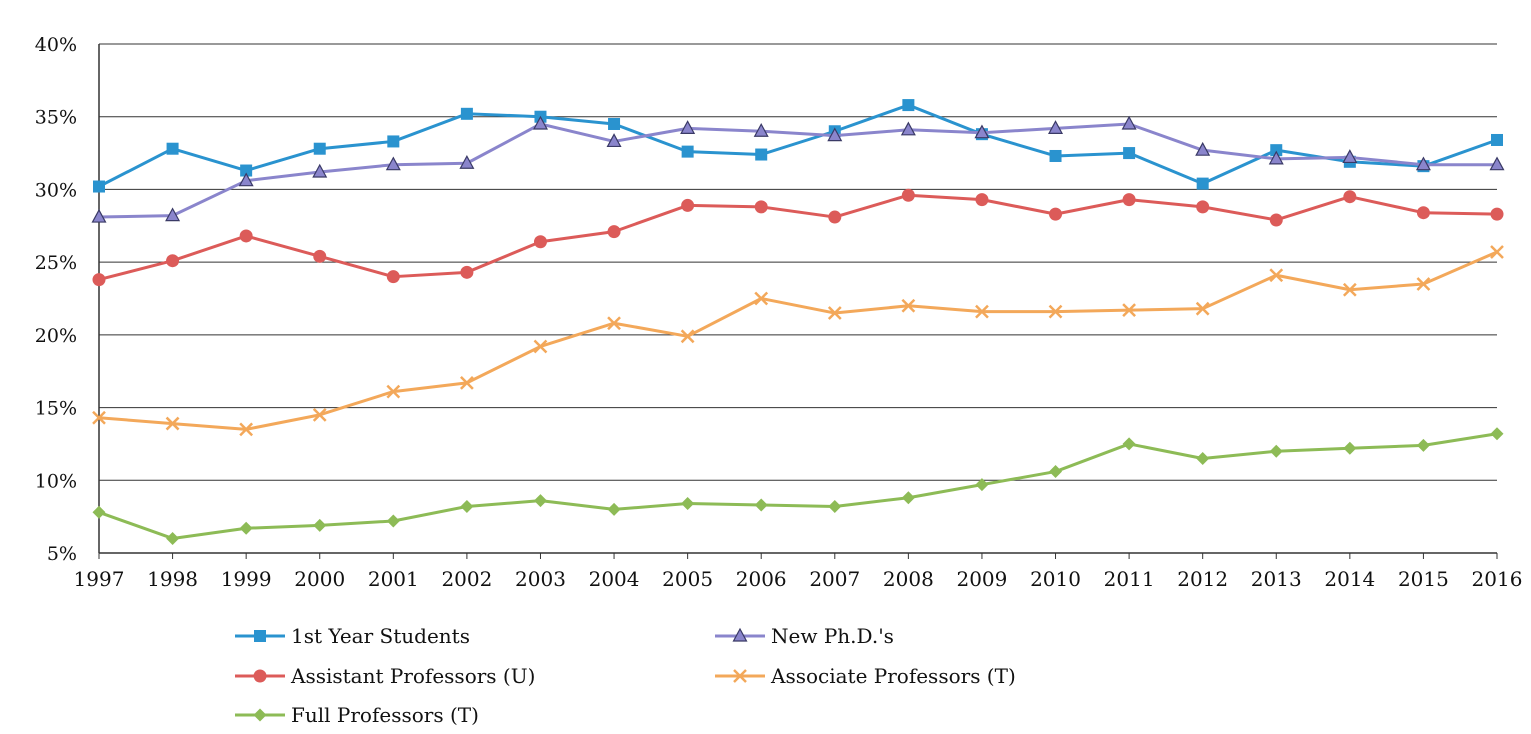 This screenshot has height=734, width=1531. I want to click on legend-label: Associate Professors (T), so click(893, 676).